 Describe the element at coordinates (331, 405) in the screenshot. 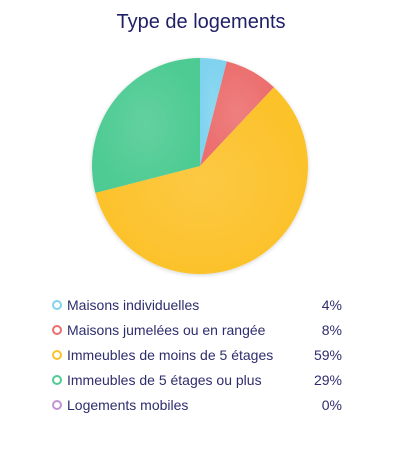

I see `legend-value: 0%` at that location.